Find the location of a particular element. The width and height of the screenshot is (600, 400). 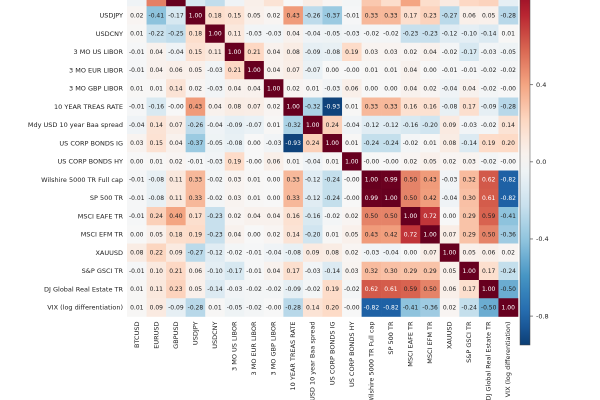

cell-value-label: 0.61 is located at coordinates (391, 289).